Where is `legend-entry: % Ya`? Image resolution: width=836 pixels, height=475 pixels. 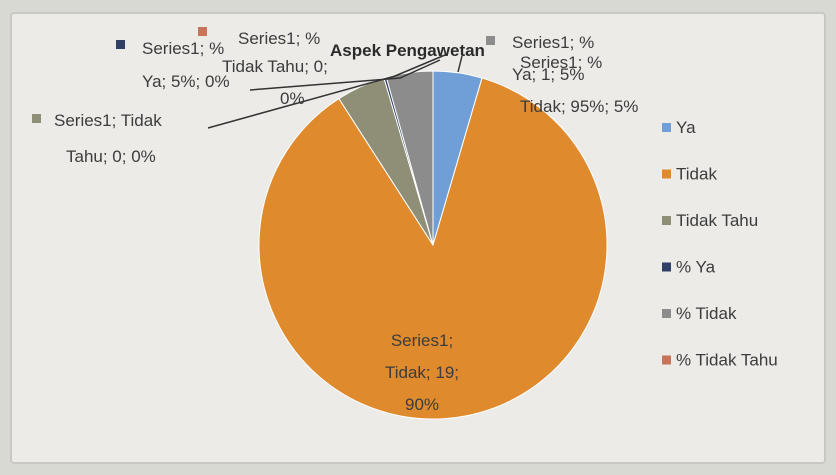
legend-entry: % Ya is located at coordinates (696, 267).